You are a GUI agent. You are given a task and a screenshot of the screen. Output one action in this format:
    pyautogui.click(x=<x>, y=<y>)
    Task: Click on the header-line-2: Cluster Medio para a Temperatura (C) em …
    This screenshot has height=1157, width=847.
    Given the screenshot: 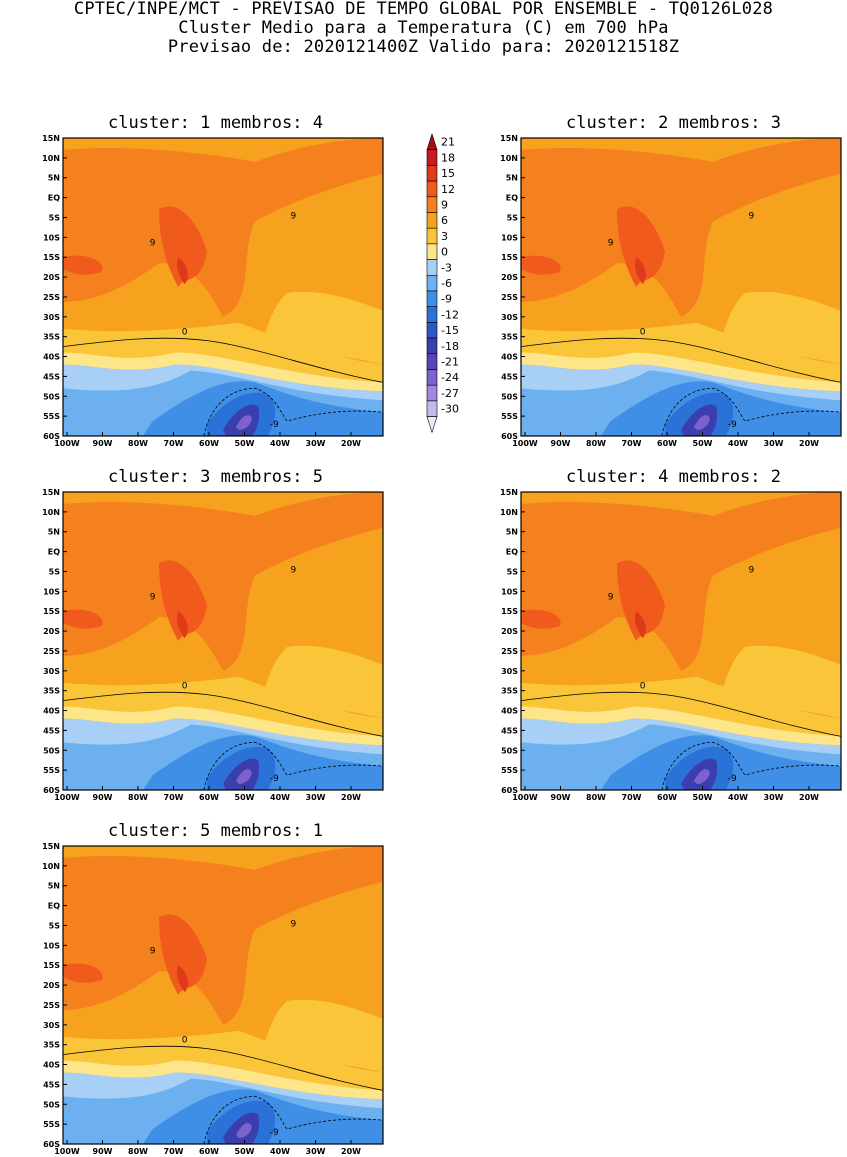 What is the action you would take?
    pyautogui.click(x=423, y=28)
    